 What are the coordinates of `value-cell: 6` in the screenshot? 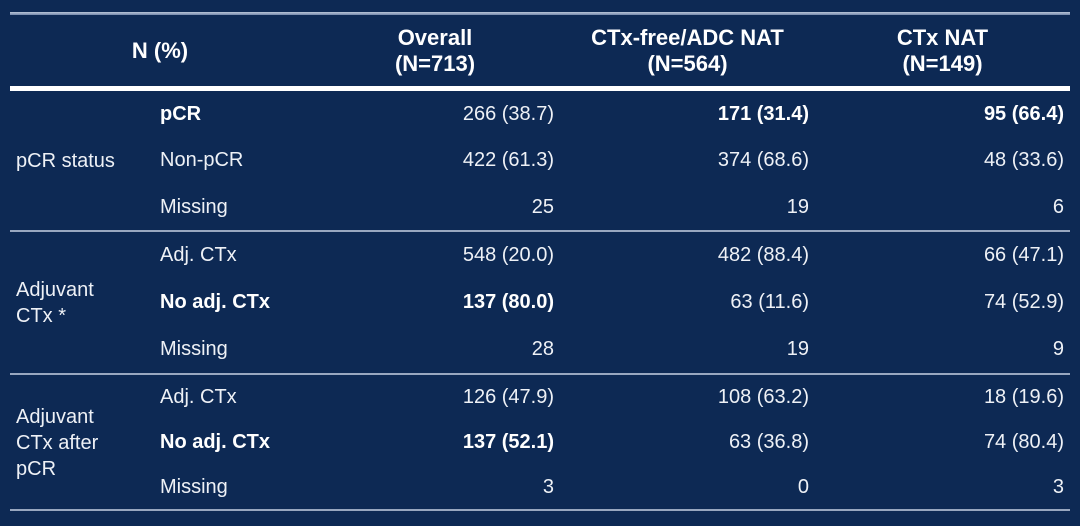 It's located at (1058, 206).